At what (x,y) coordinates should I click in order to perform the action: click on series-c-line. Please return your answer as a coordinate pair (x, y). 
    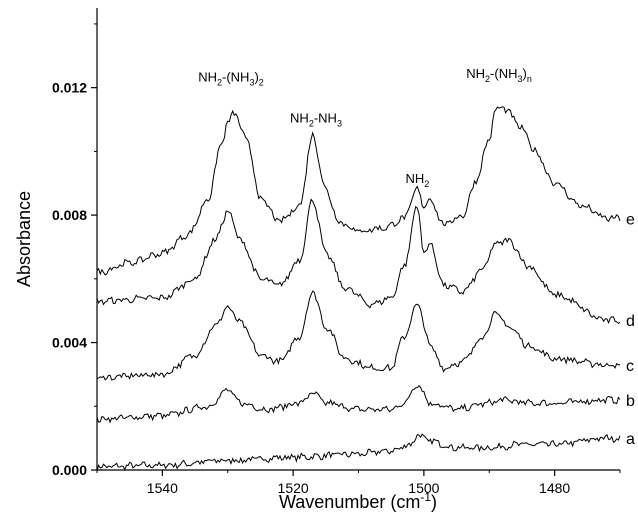
    Looking at the image, I should click on (358, 335).